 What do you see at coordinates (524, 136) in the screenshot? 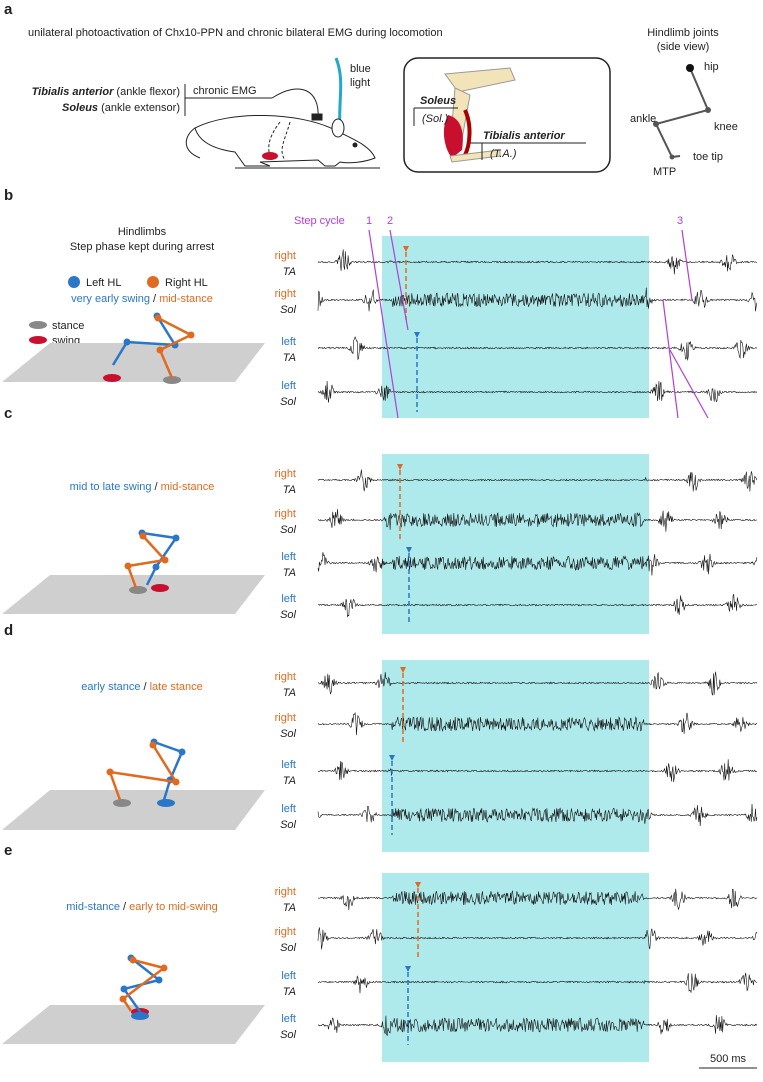
I see `inset-label: Tibialis anterior` at bounding box center [524, 136].